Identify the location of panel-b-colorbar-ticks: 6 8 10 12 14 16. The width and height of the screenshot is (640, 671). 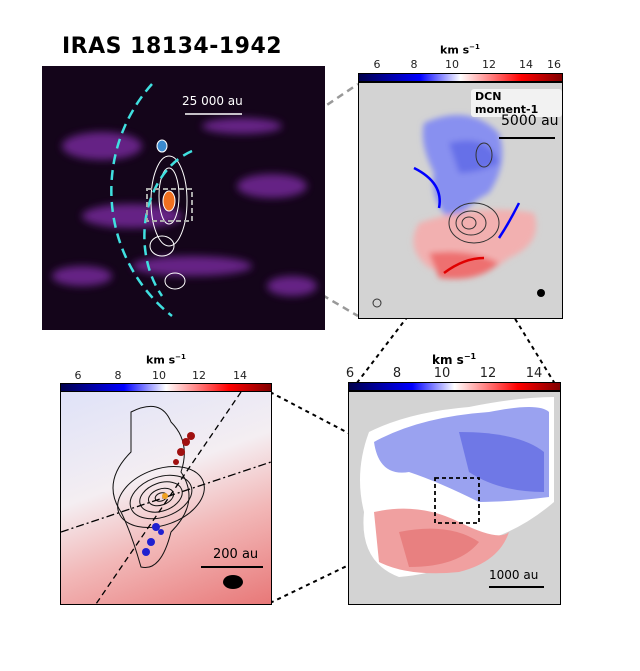
(460, 65).